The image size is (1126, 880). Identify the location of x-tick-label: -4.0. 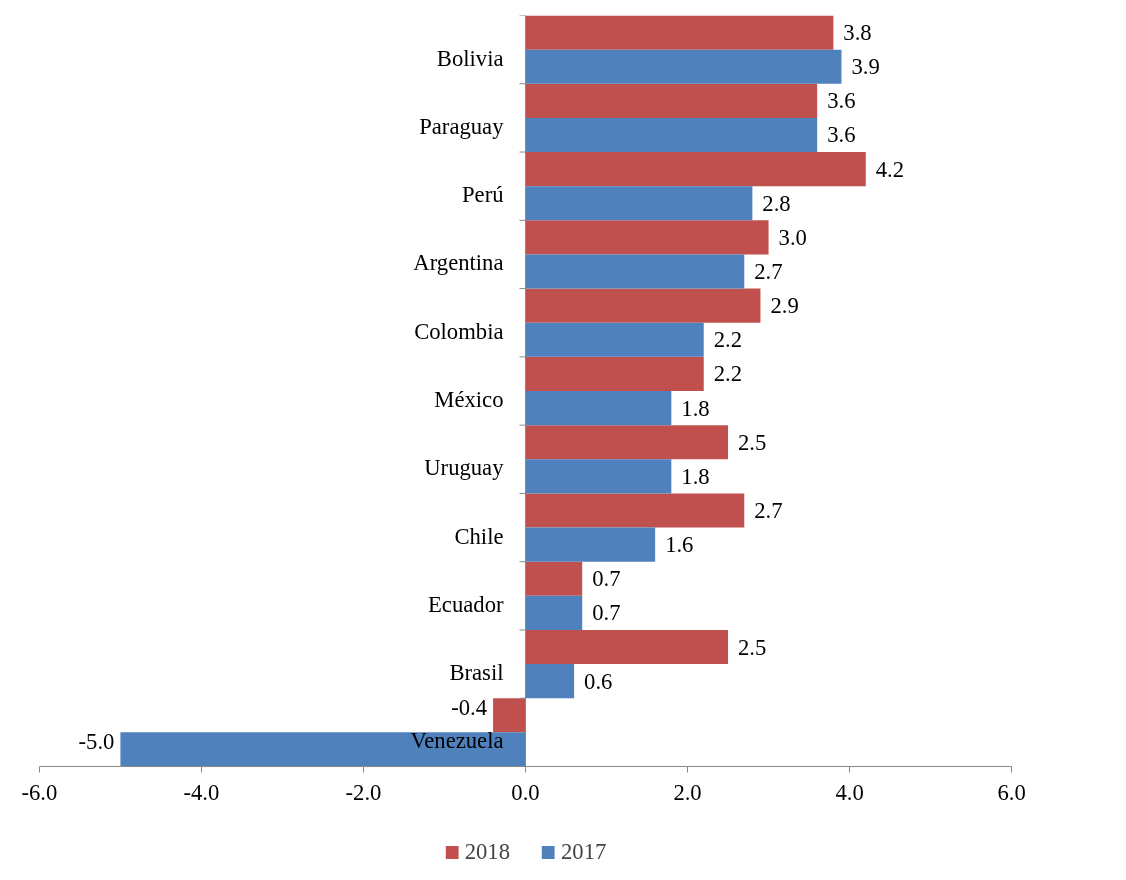
(201, 792).